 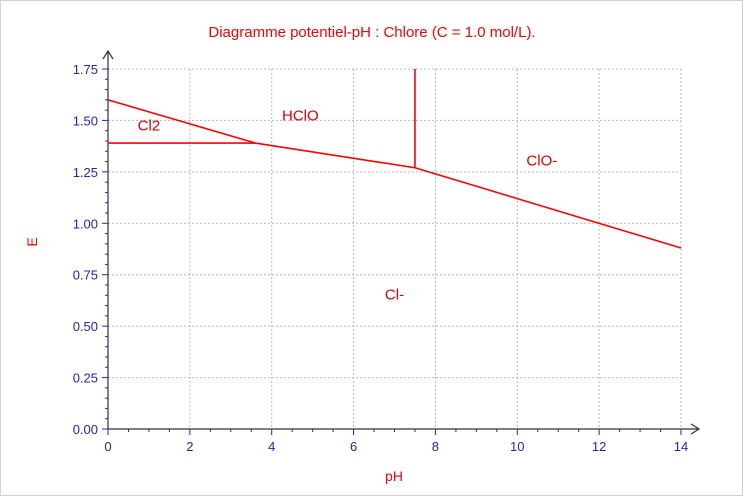 I want to click on x-tick-label: 0, so click(x=107, y=446).